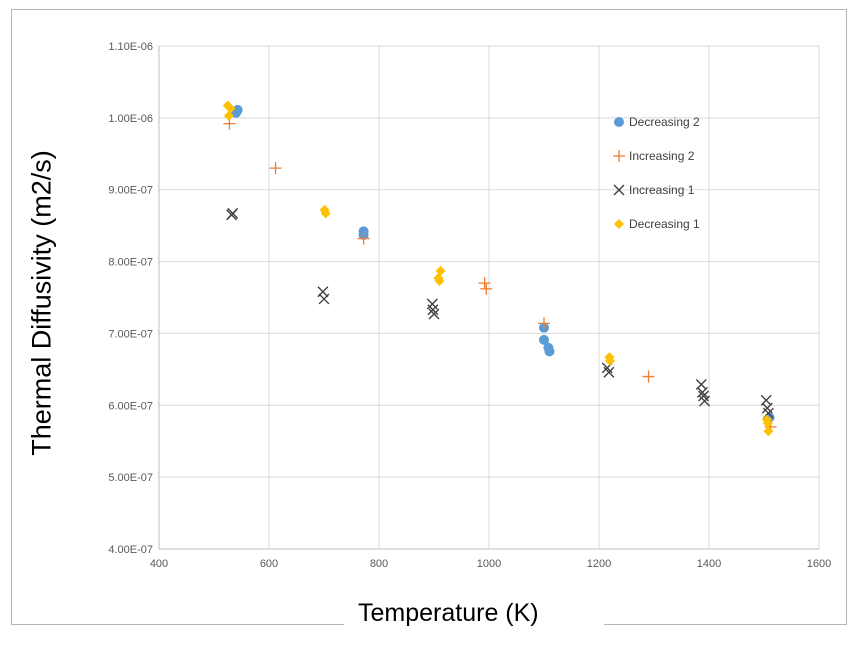 Image resolution: width=854 pixels, height=664 pixels. What do you see at coordinates (130, 47) in the screenshot?
I see `y-tick-label: 1.10E-06` at bounding box center [130, 47].